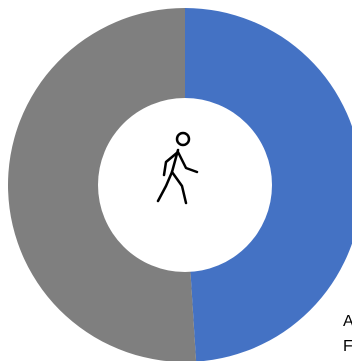 The width and height of the screenshot is (352, 361). What do you see at coordinates (347, 321) in the screenshot?
I see `annotation: A` at bounding box center [347, 321].